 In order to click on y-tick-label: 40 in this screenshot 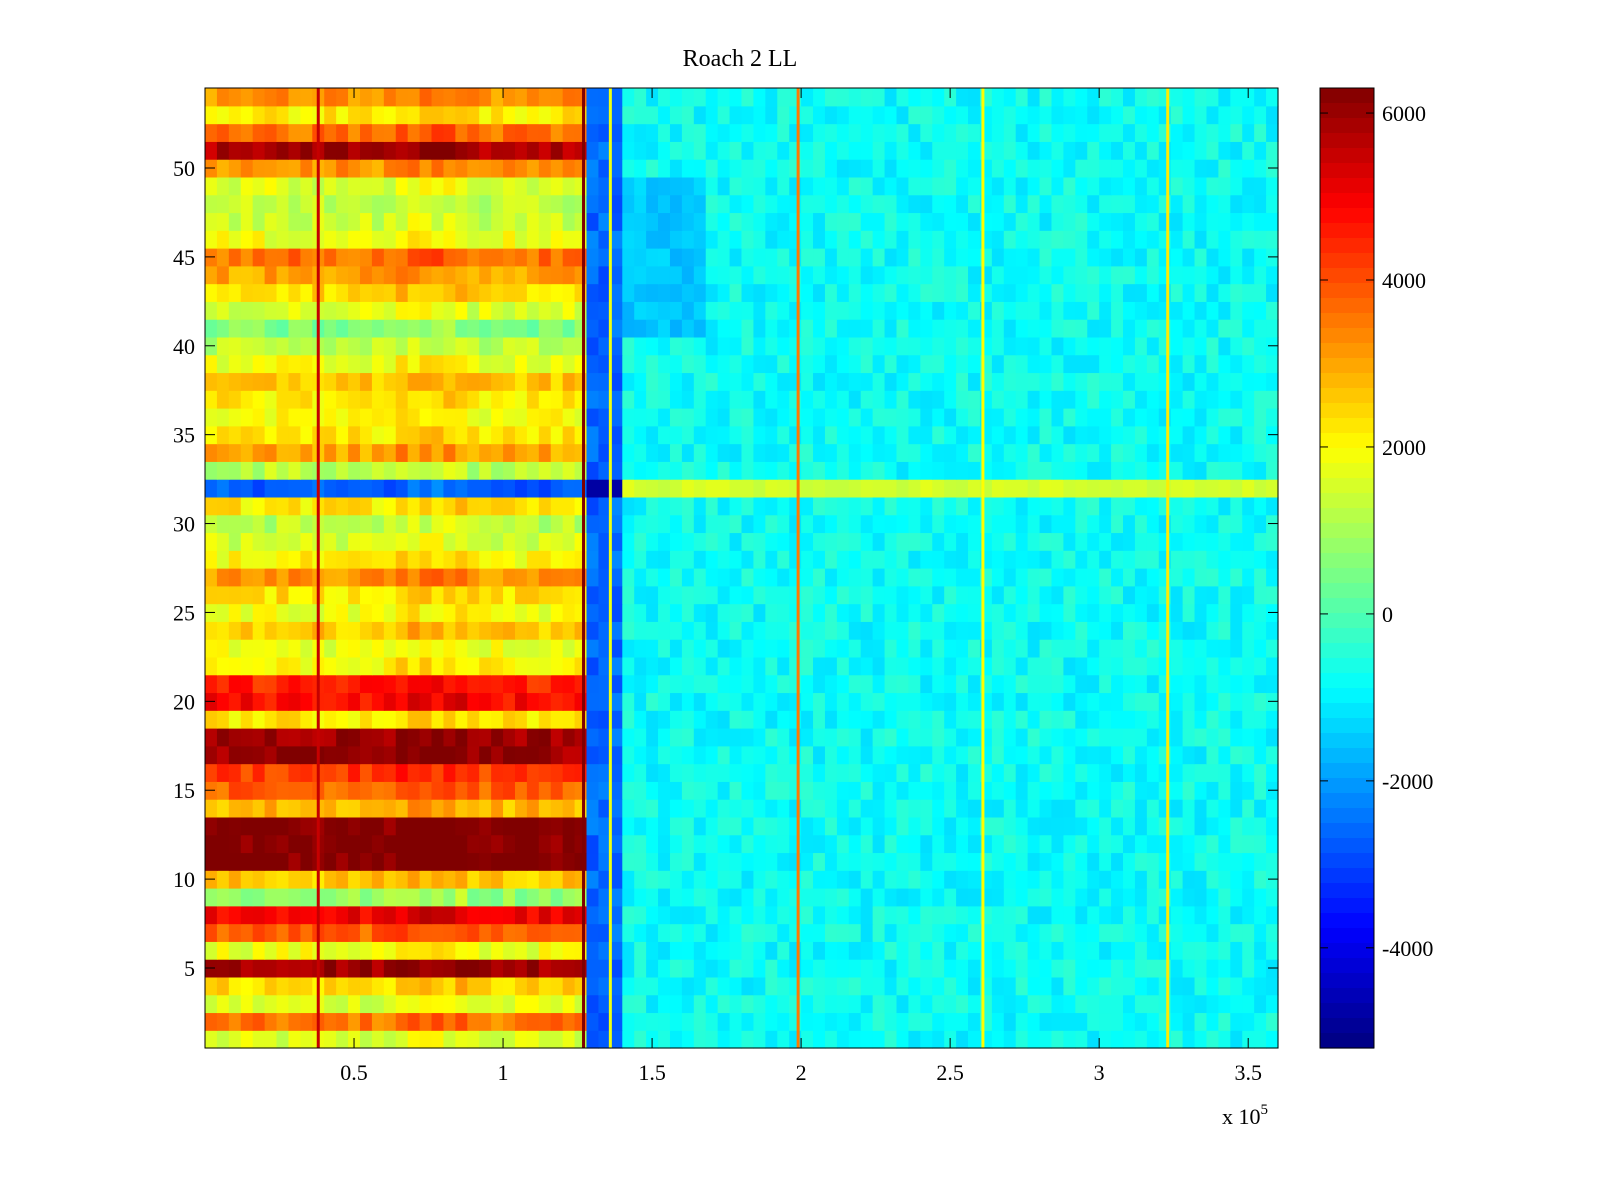, I will do `click(184, 346)`.